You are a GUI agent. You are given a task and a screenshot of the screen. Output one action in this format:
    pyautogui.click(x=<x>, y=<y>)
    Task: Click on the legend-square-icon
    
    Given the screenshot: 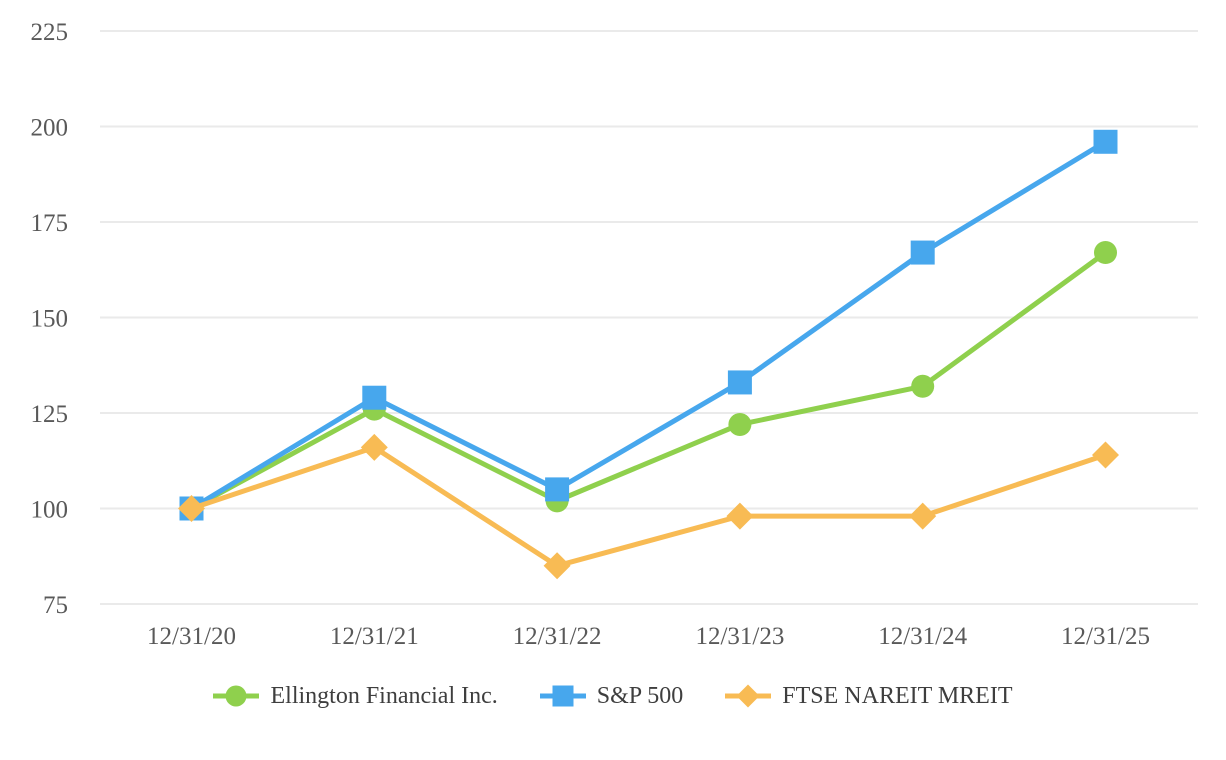 What is the action you would take?
    pyautogui.click(x=562, y=696)
    